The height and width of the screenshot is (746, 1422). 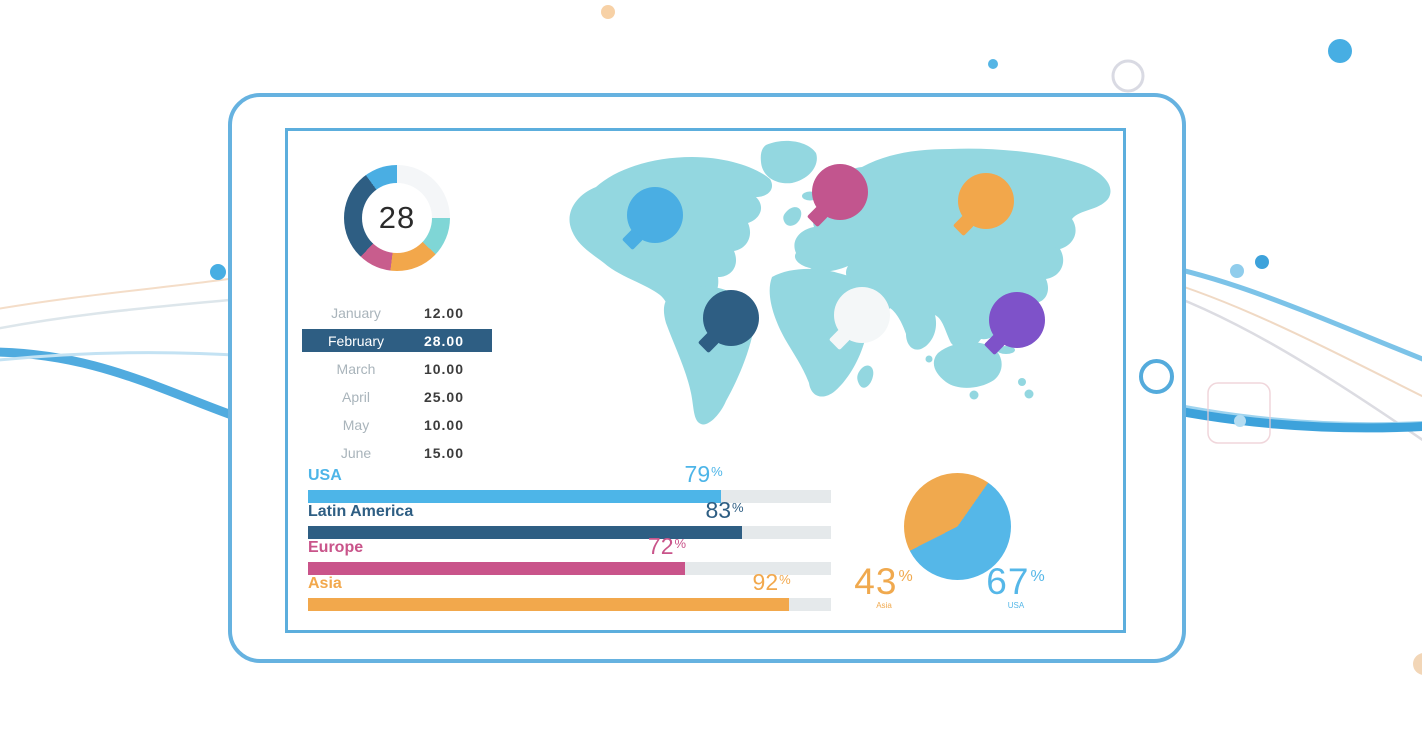 I want to click on bar-percentage: 92%, so click(x=771, y=582).